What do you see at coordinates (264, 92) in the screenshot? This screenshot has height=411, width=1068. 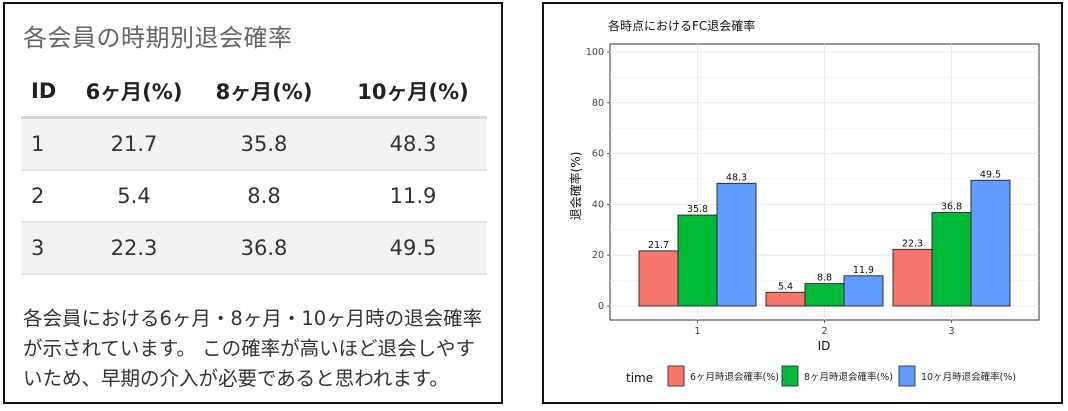 I see `header-8m: 8ヶ月(%)` at bounding box center [264, 92].